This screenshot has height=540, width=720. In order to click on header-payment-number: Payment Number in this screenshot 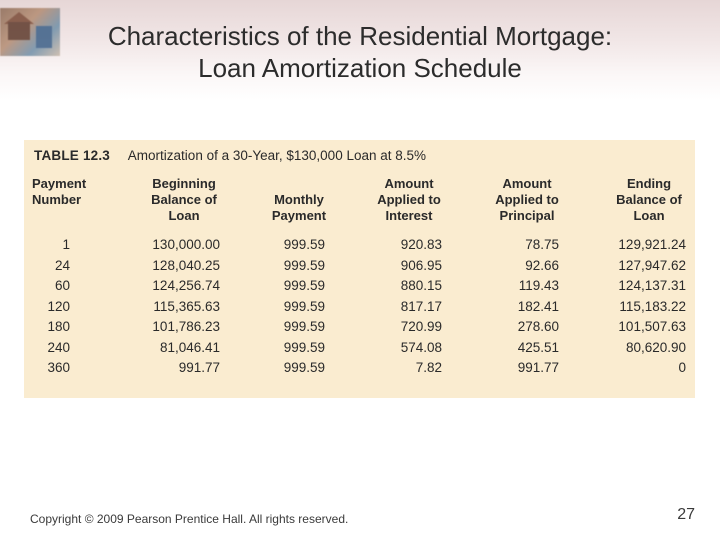, I will do `click(77, 192)`.